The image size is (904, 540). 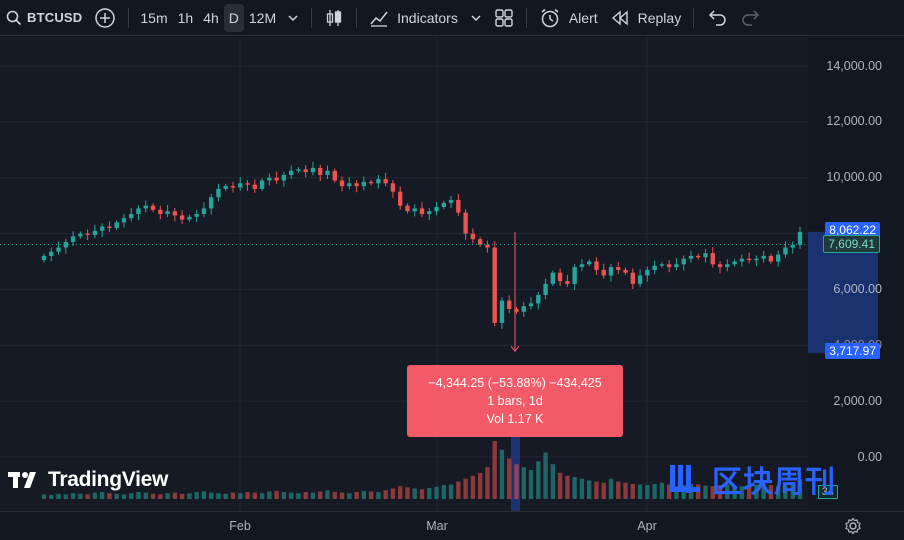 I want to click on plus-circle-icon, so click(x=105, y=17).